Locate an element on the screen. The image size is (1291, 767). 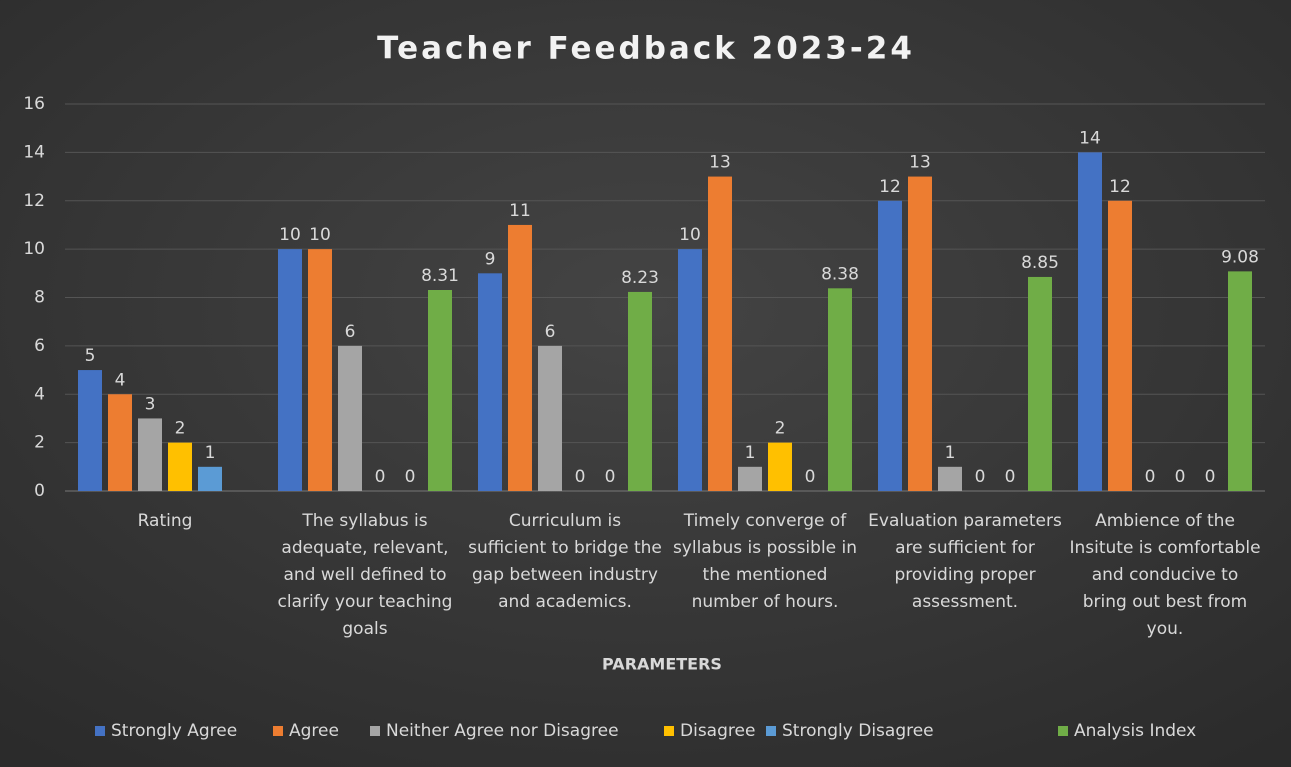
y-tick-label: 6 is located at coordinates (39, 346).